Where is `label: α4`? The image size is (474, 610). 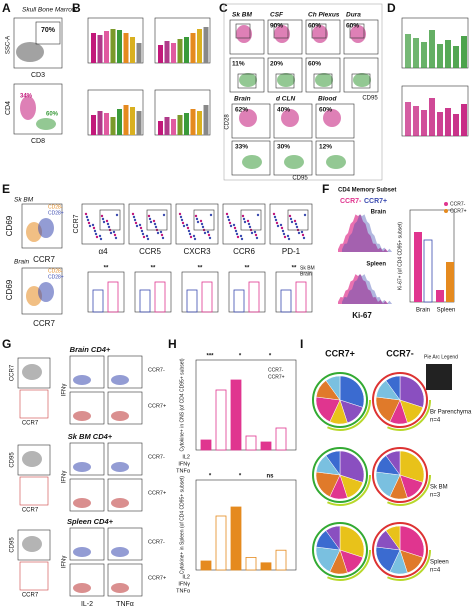 label: α4 is located at coordinates (103, 251).